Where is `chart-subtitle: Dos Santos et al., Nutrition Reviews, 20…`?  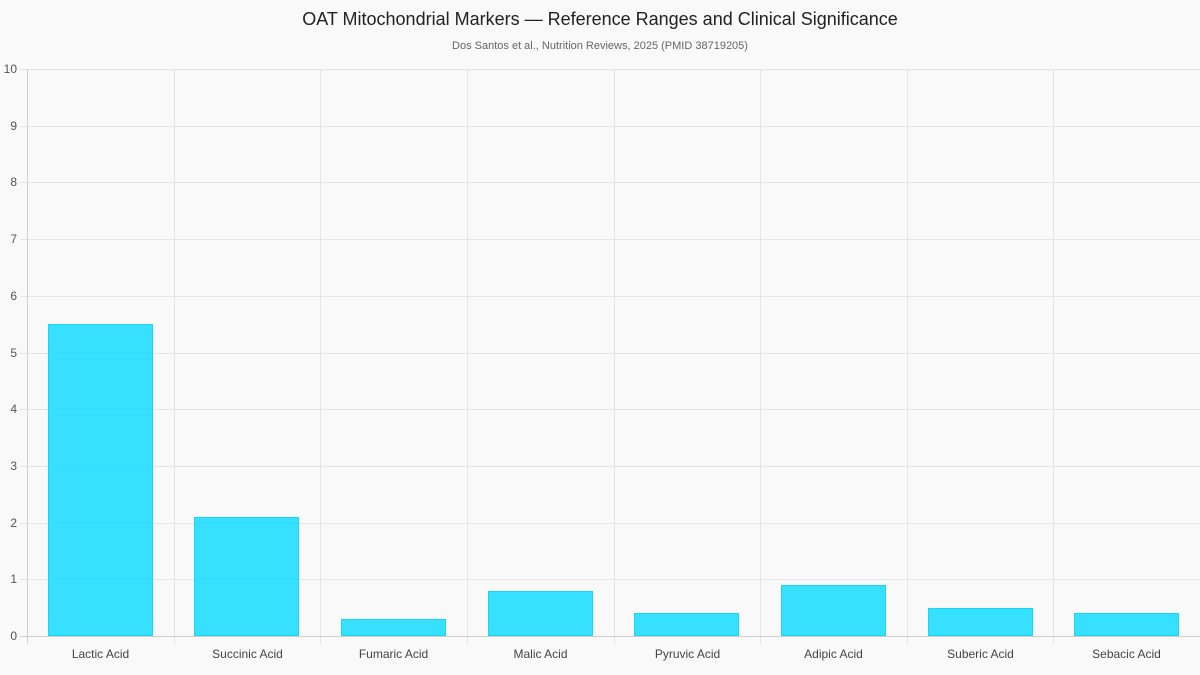
chart-subtitle: Dos Santos et al., Nutrition Reviews, 20… is located at coordinates (600, 46).